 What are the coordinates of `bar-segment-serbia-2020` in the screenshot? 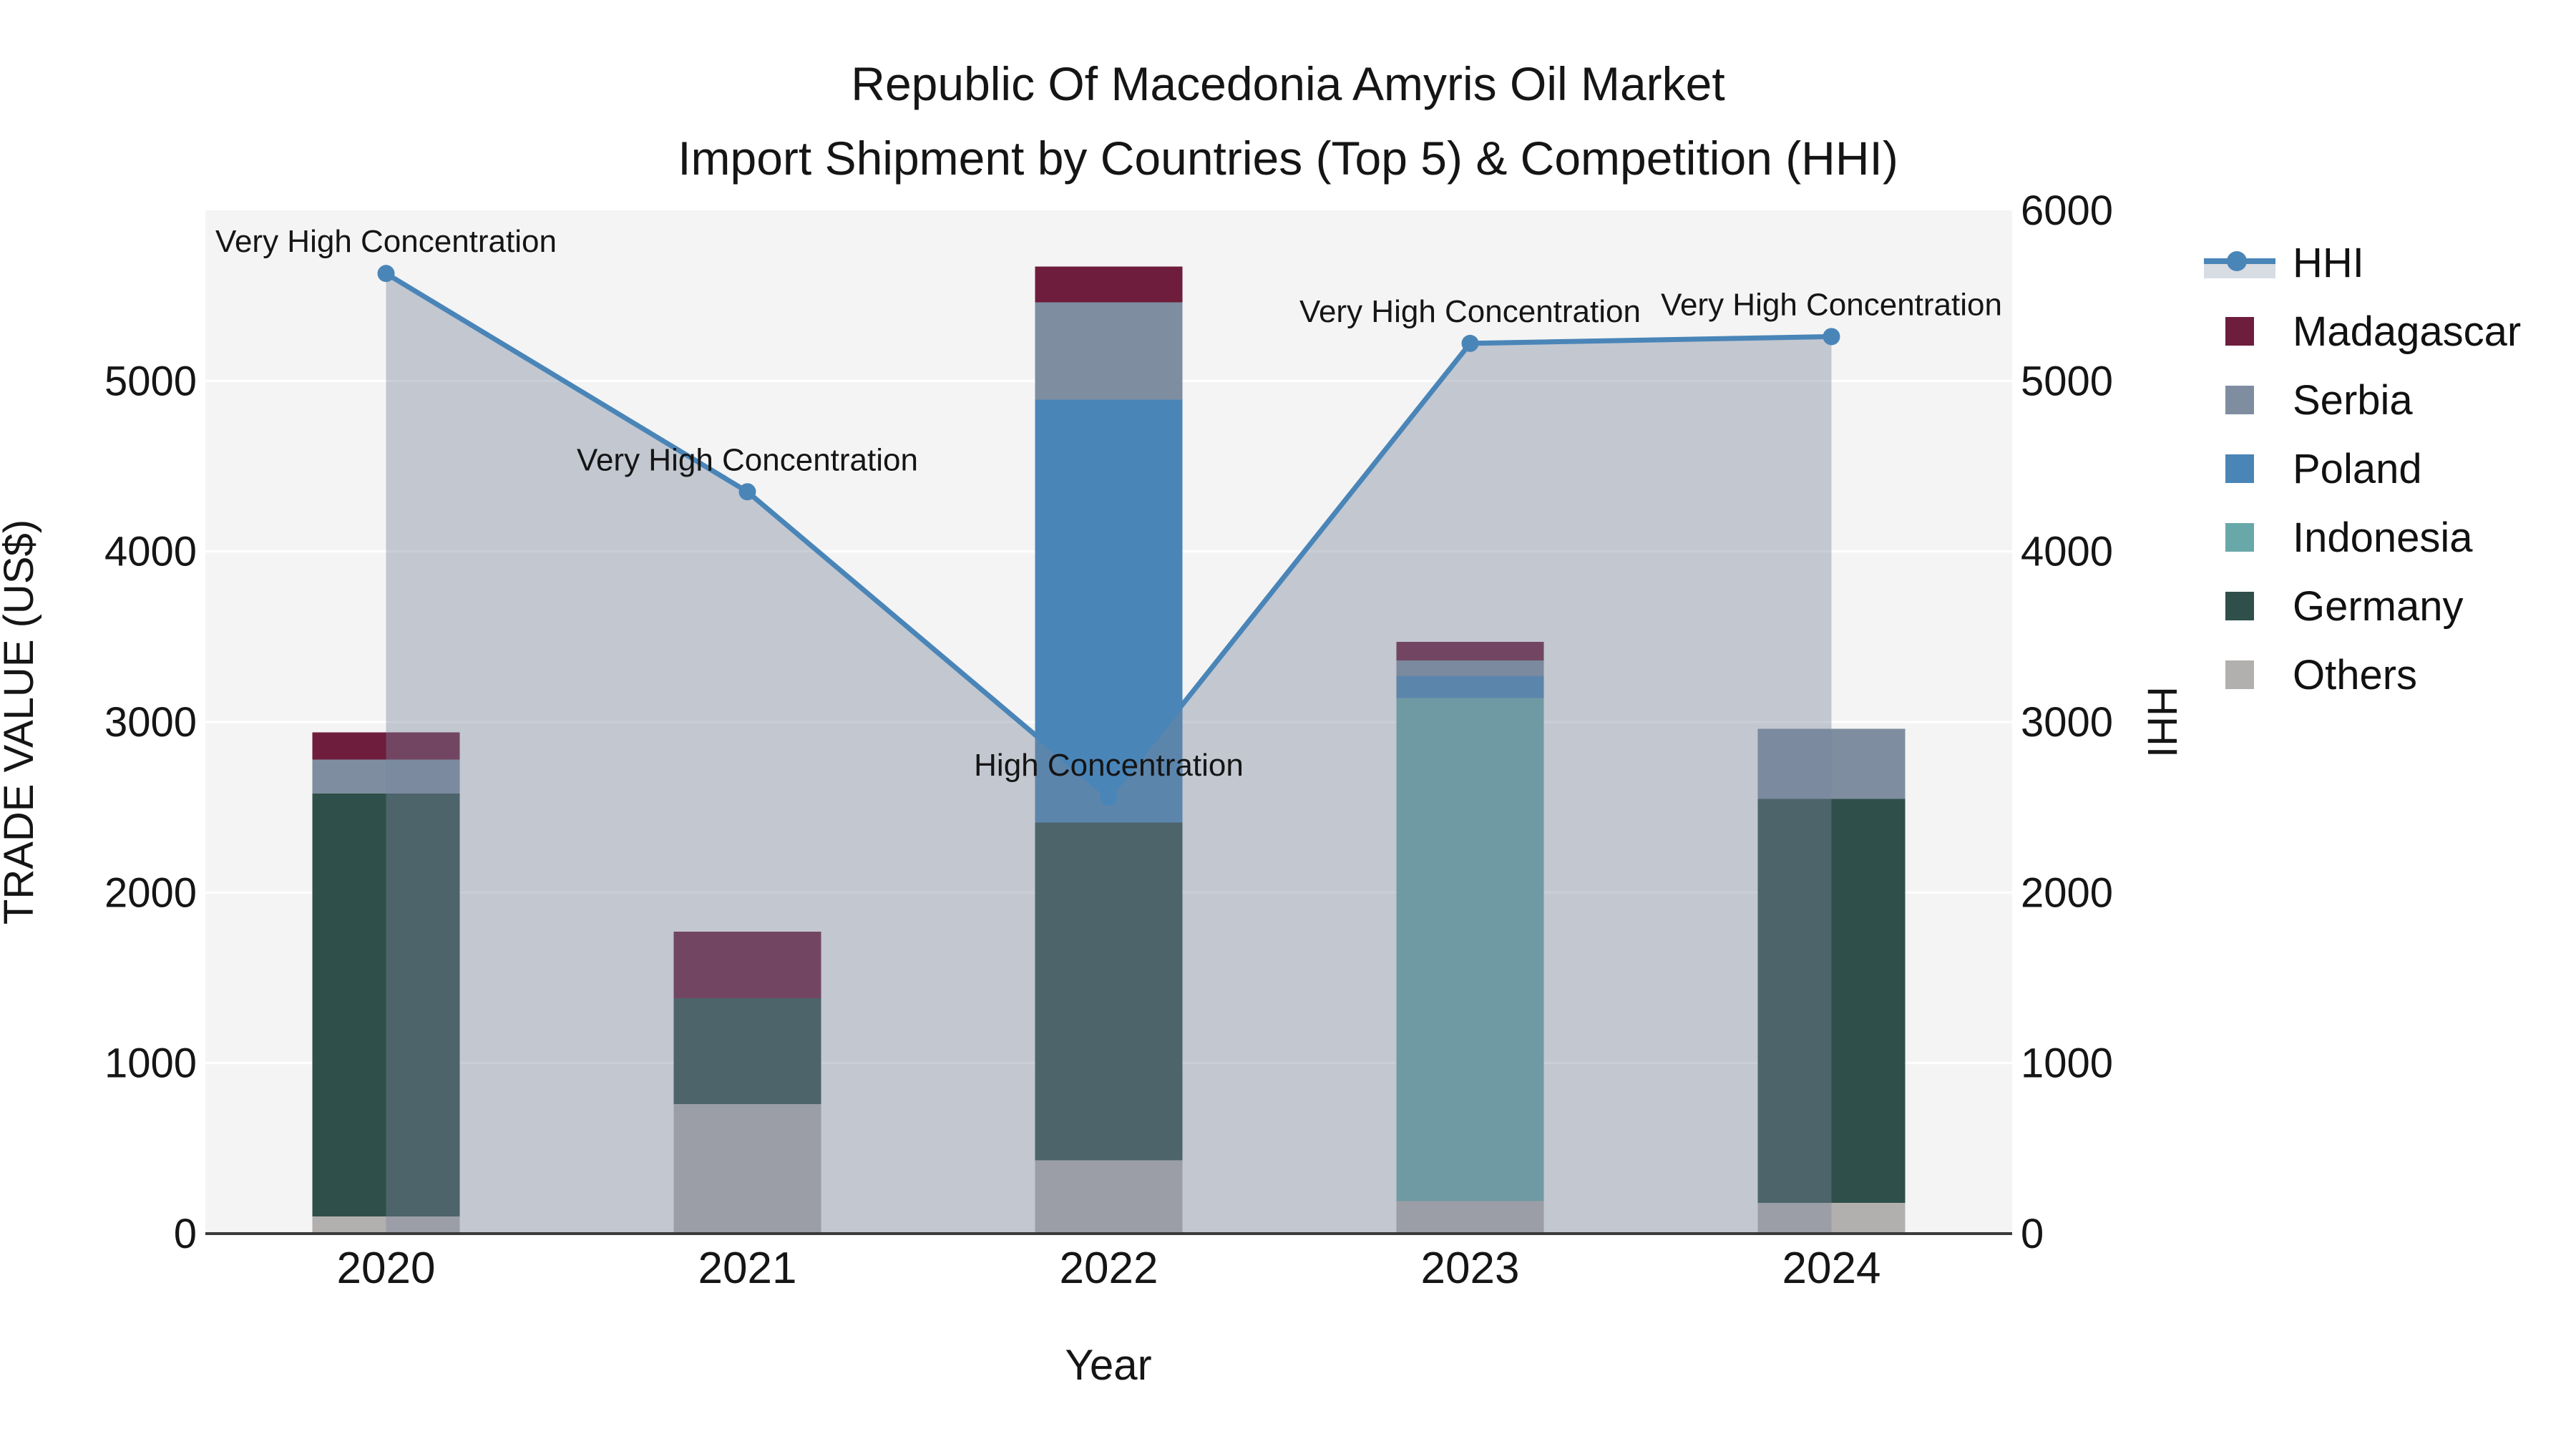 It's located at (386, 776).